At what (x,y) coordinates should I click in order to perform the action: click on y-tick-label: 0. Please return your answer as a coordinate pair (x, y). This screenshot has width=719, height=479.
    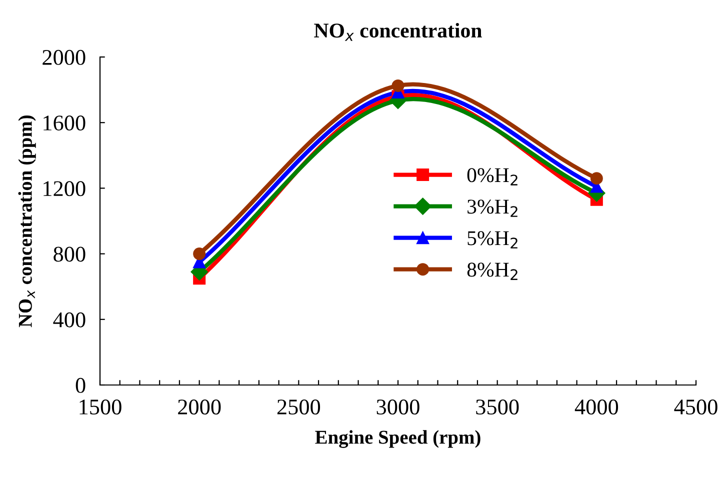
    Looking at the image, I should click on (81, 385).